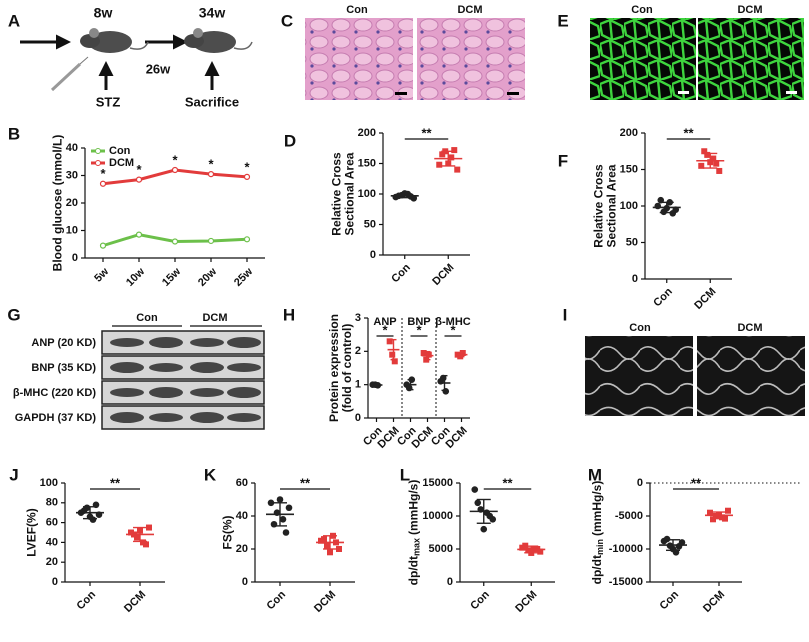  I want to click on y-tick-label: 1, so click(358, 385).